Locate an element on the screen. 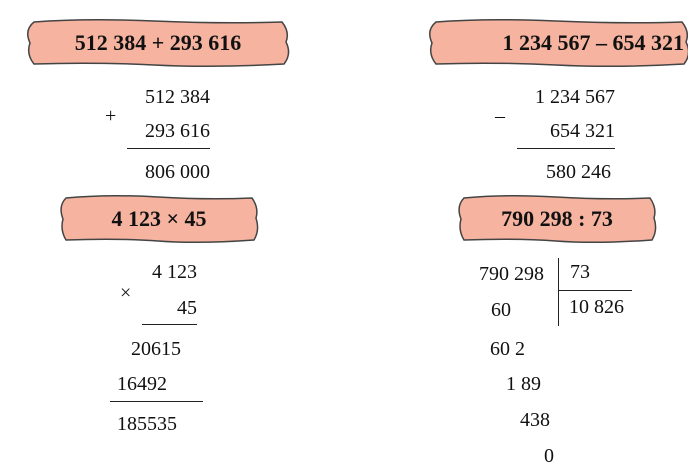 The image size is (688, 474). banner-multiplication-text: 4 123 × 45 is located at coordinates (159, 218).